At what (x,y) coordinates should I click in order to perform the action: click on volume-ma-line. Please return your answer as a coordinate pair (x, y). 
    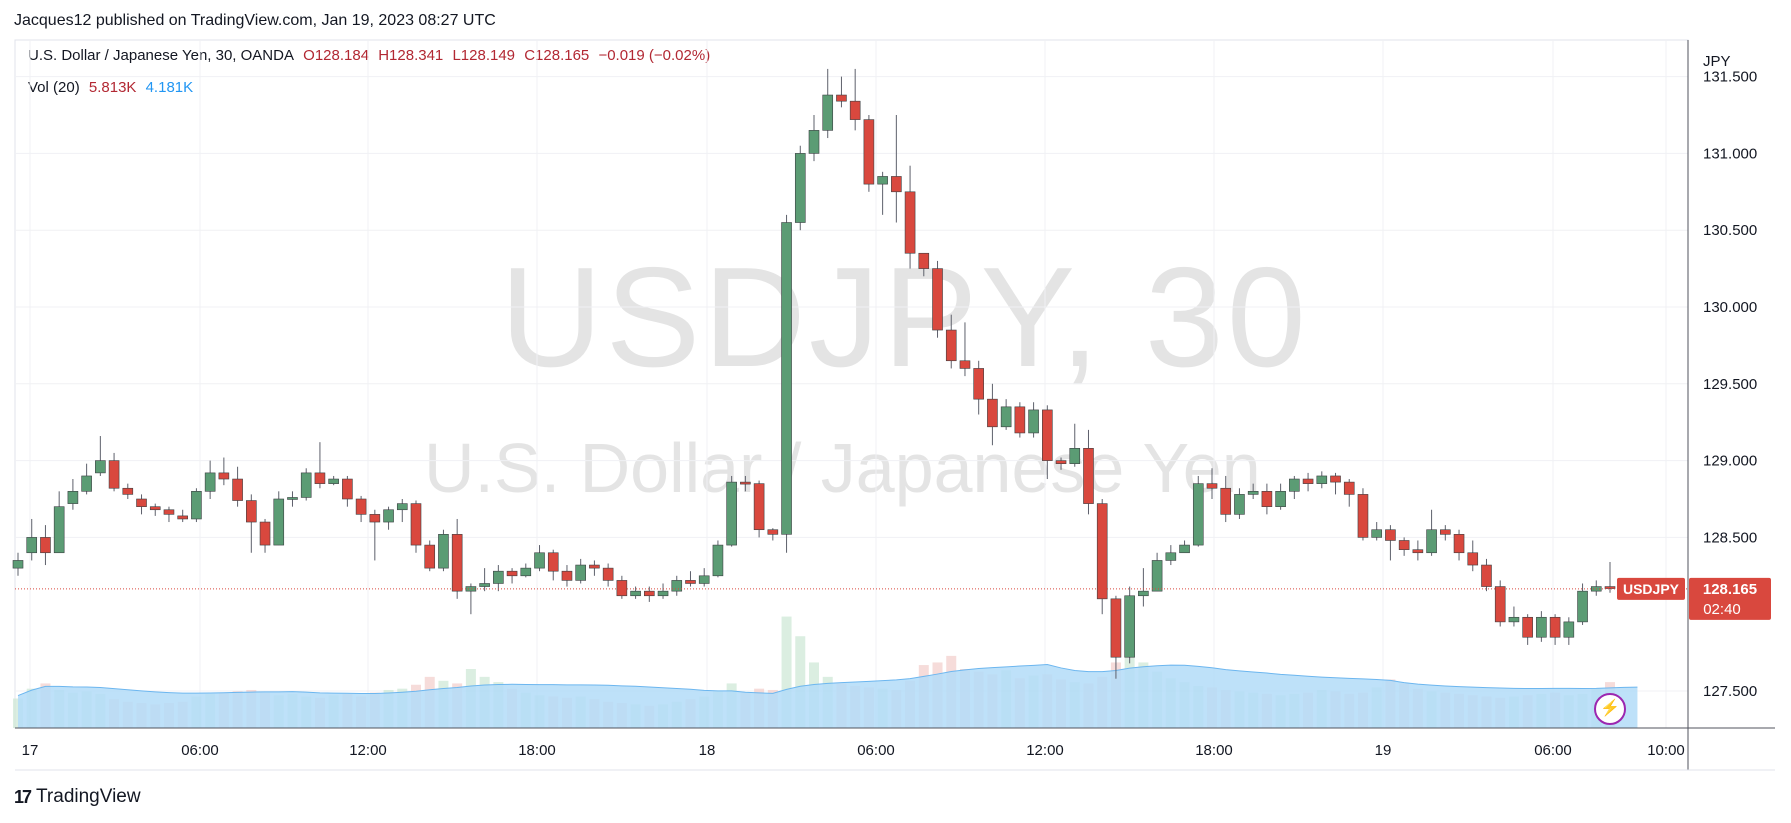
    Looking at the image, I should click on (827, 680).